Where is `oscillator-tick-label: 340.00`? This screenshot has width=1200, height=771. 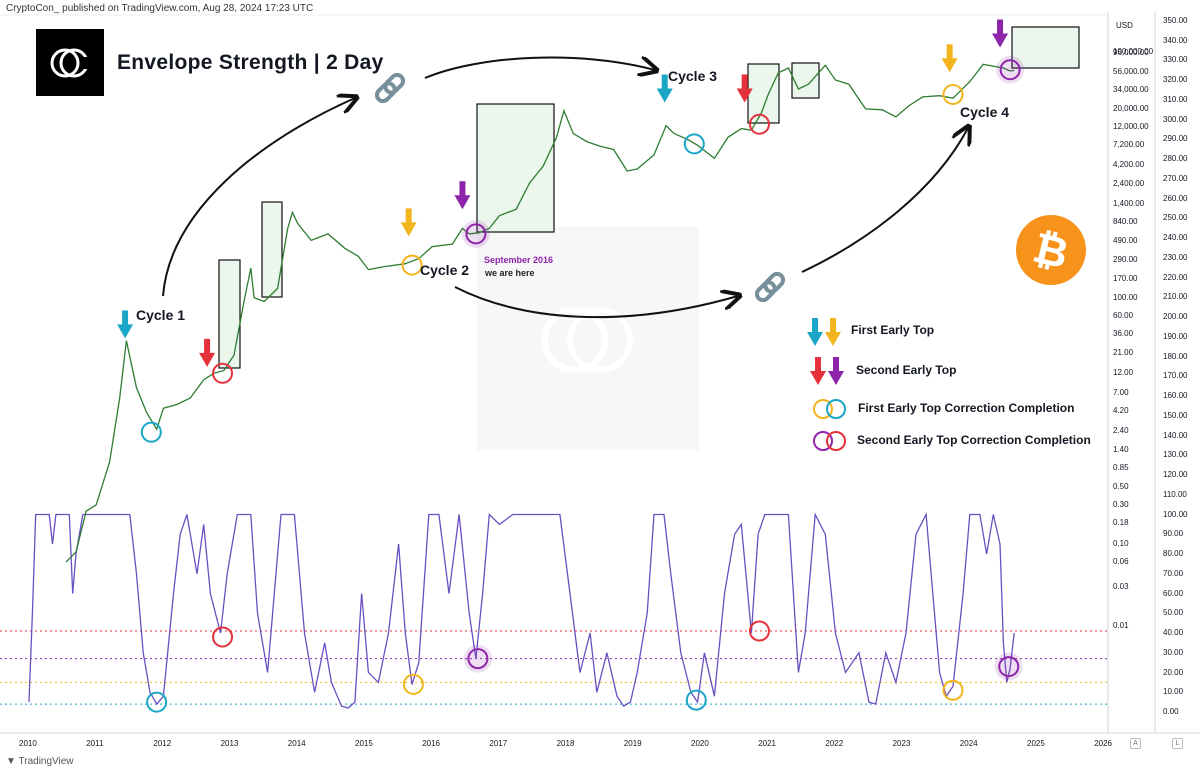
oscillator-tick-label: 340.00 is located at coordinates (1175, 40).